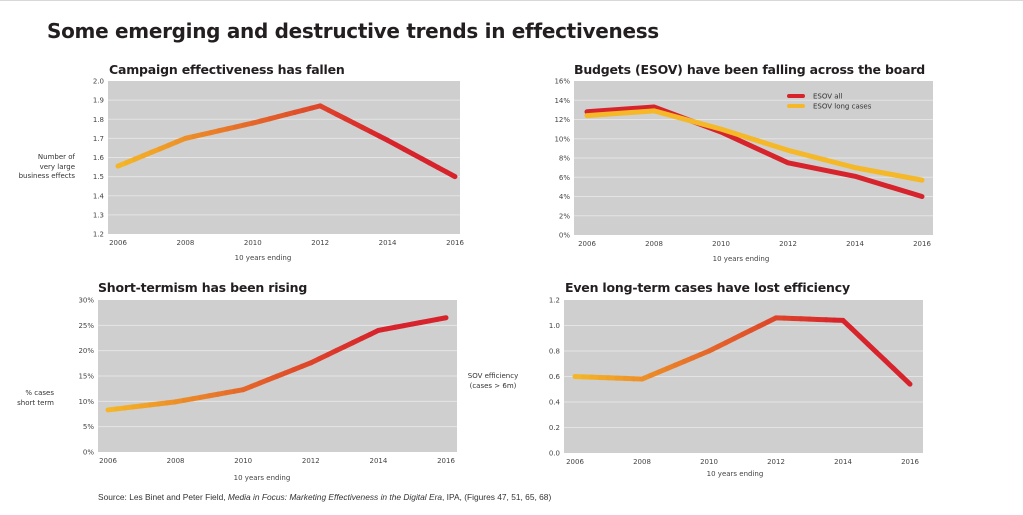  I want to click on chart-title: Campaign effectiveness has fallen, so click(227, 69).